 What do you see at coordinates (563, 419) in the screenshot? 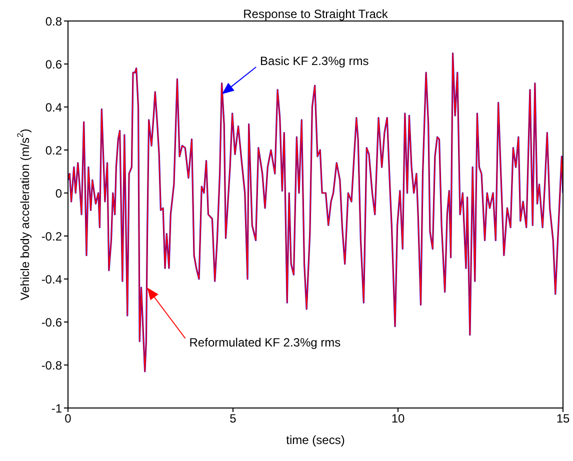
I see `x-tick-label: 15` at bounding box center [563, 419].